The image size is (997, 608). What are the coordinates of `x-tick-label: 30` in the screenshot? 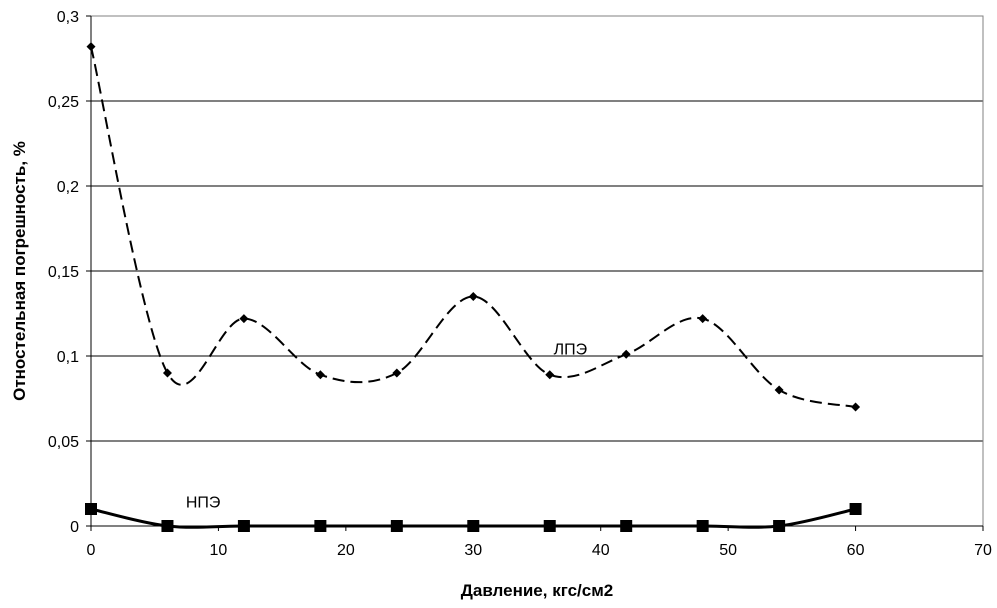 It's located at (473, 550).